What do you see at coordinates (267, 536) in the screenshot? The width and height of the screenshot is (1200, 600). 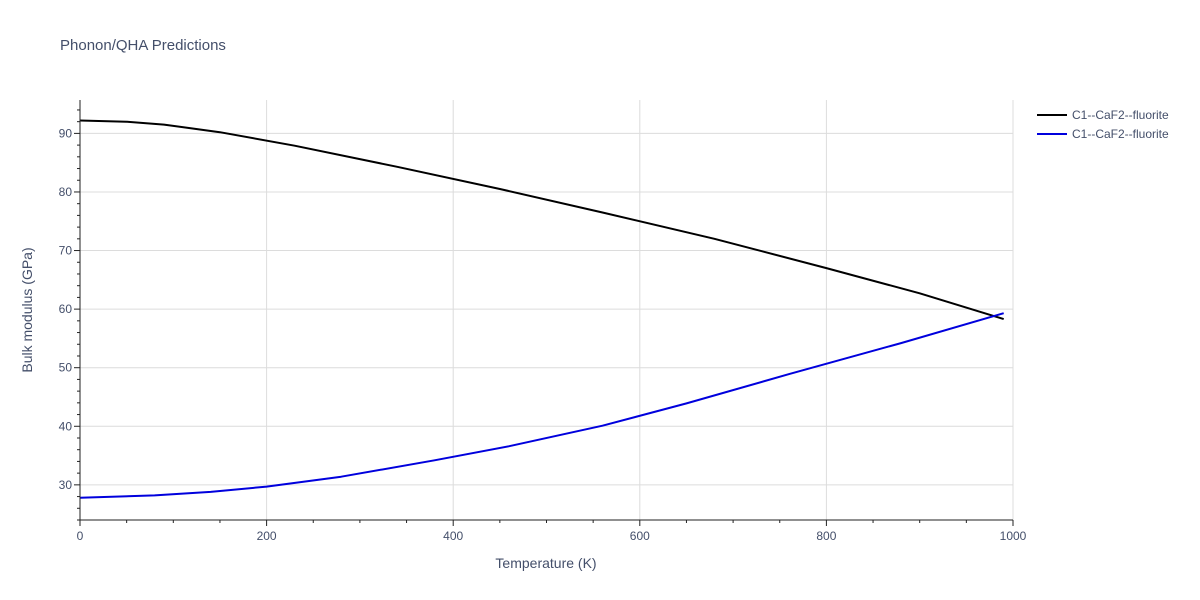 I see `x-tick-label: 200` at bounding box center [267, 536].